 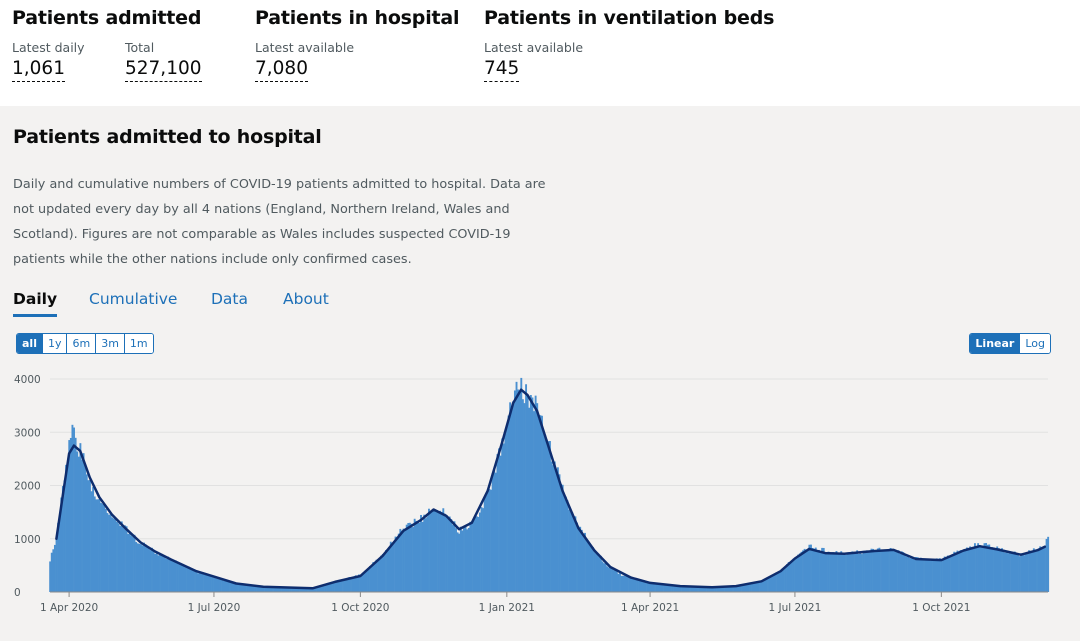 I want to click on x-tick-label: 1 Jul 2021, so click(x=795, y=608).